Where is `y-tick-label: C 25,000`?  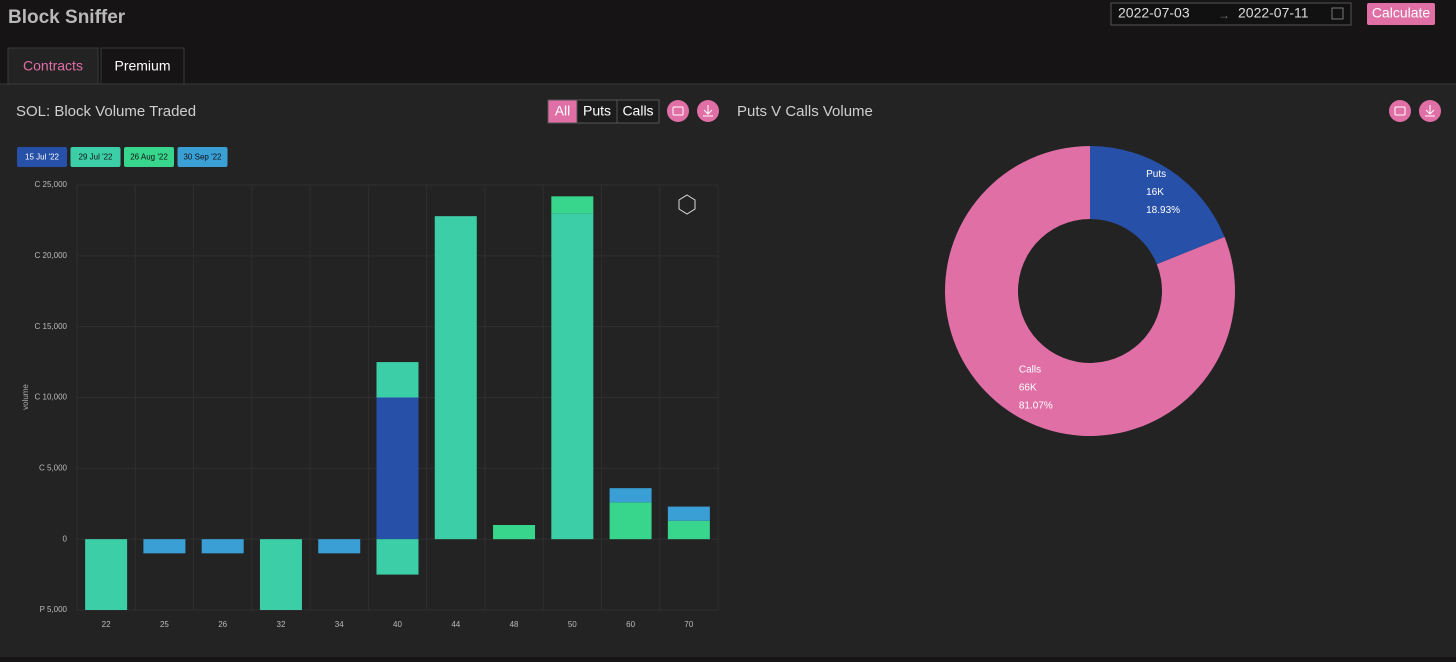
y-tick-label: C 25,000 is located at coordinates (51, 184).